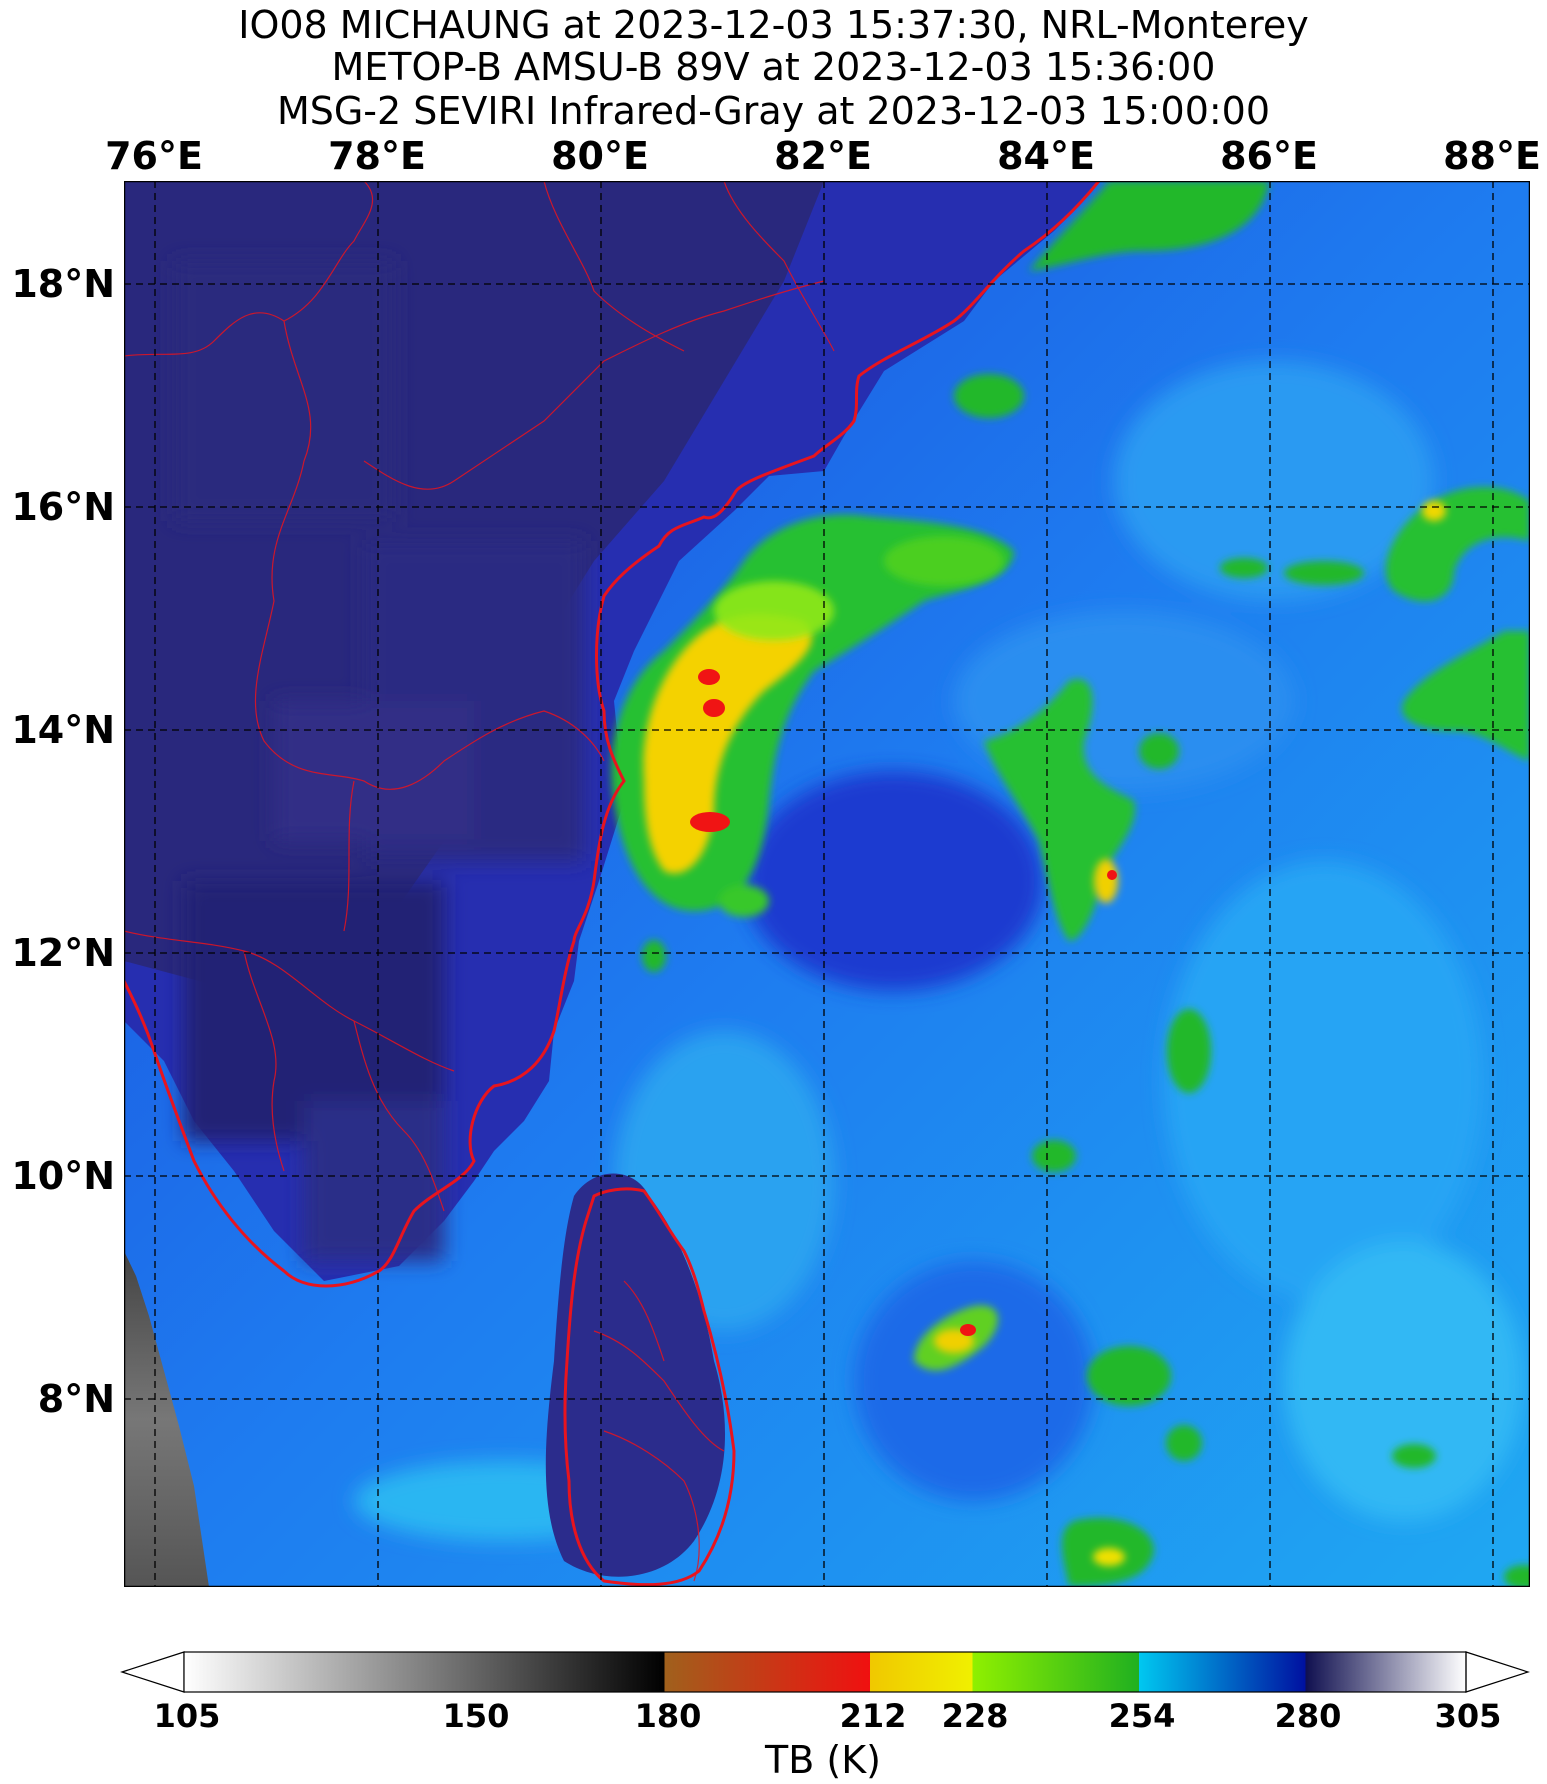  I want to click on lat-label-8n: 8°N, so click(76, 1399).